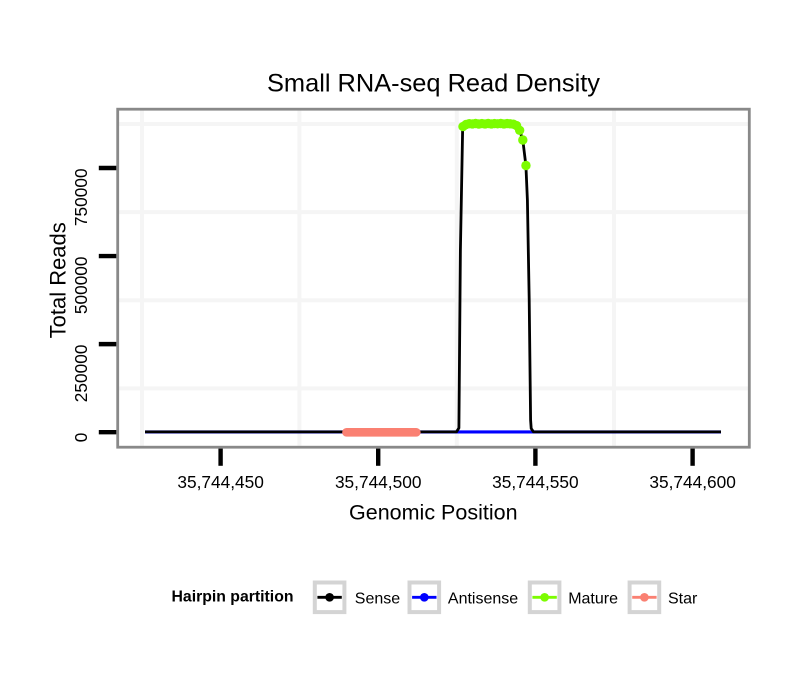 The height and width of the screenshot is (690, 810). Describe the element at coordinates (593, 599) in the screenshot. I see `svg-text: Mature` at that location.